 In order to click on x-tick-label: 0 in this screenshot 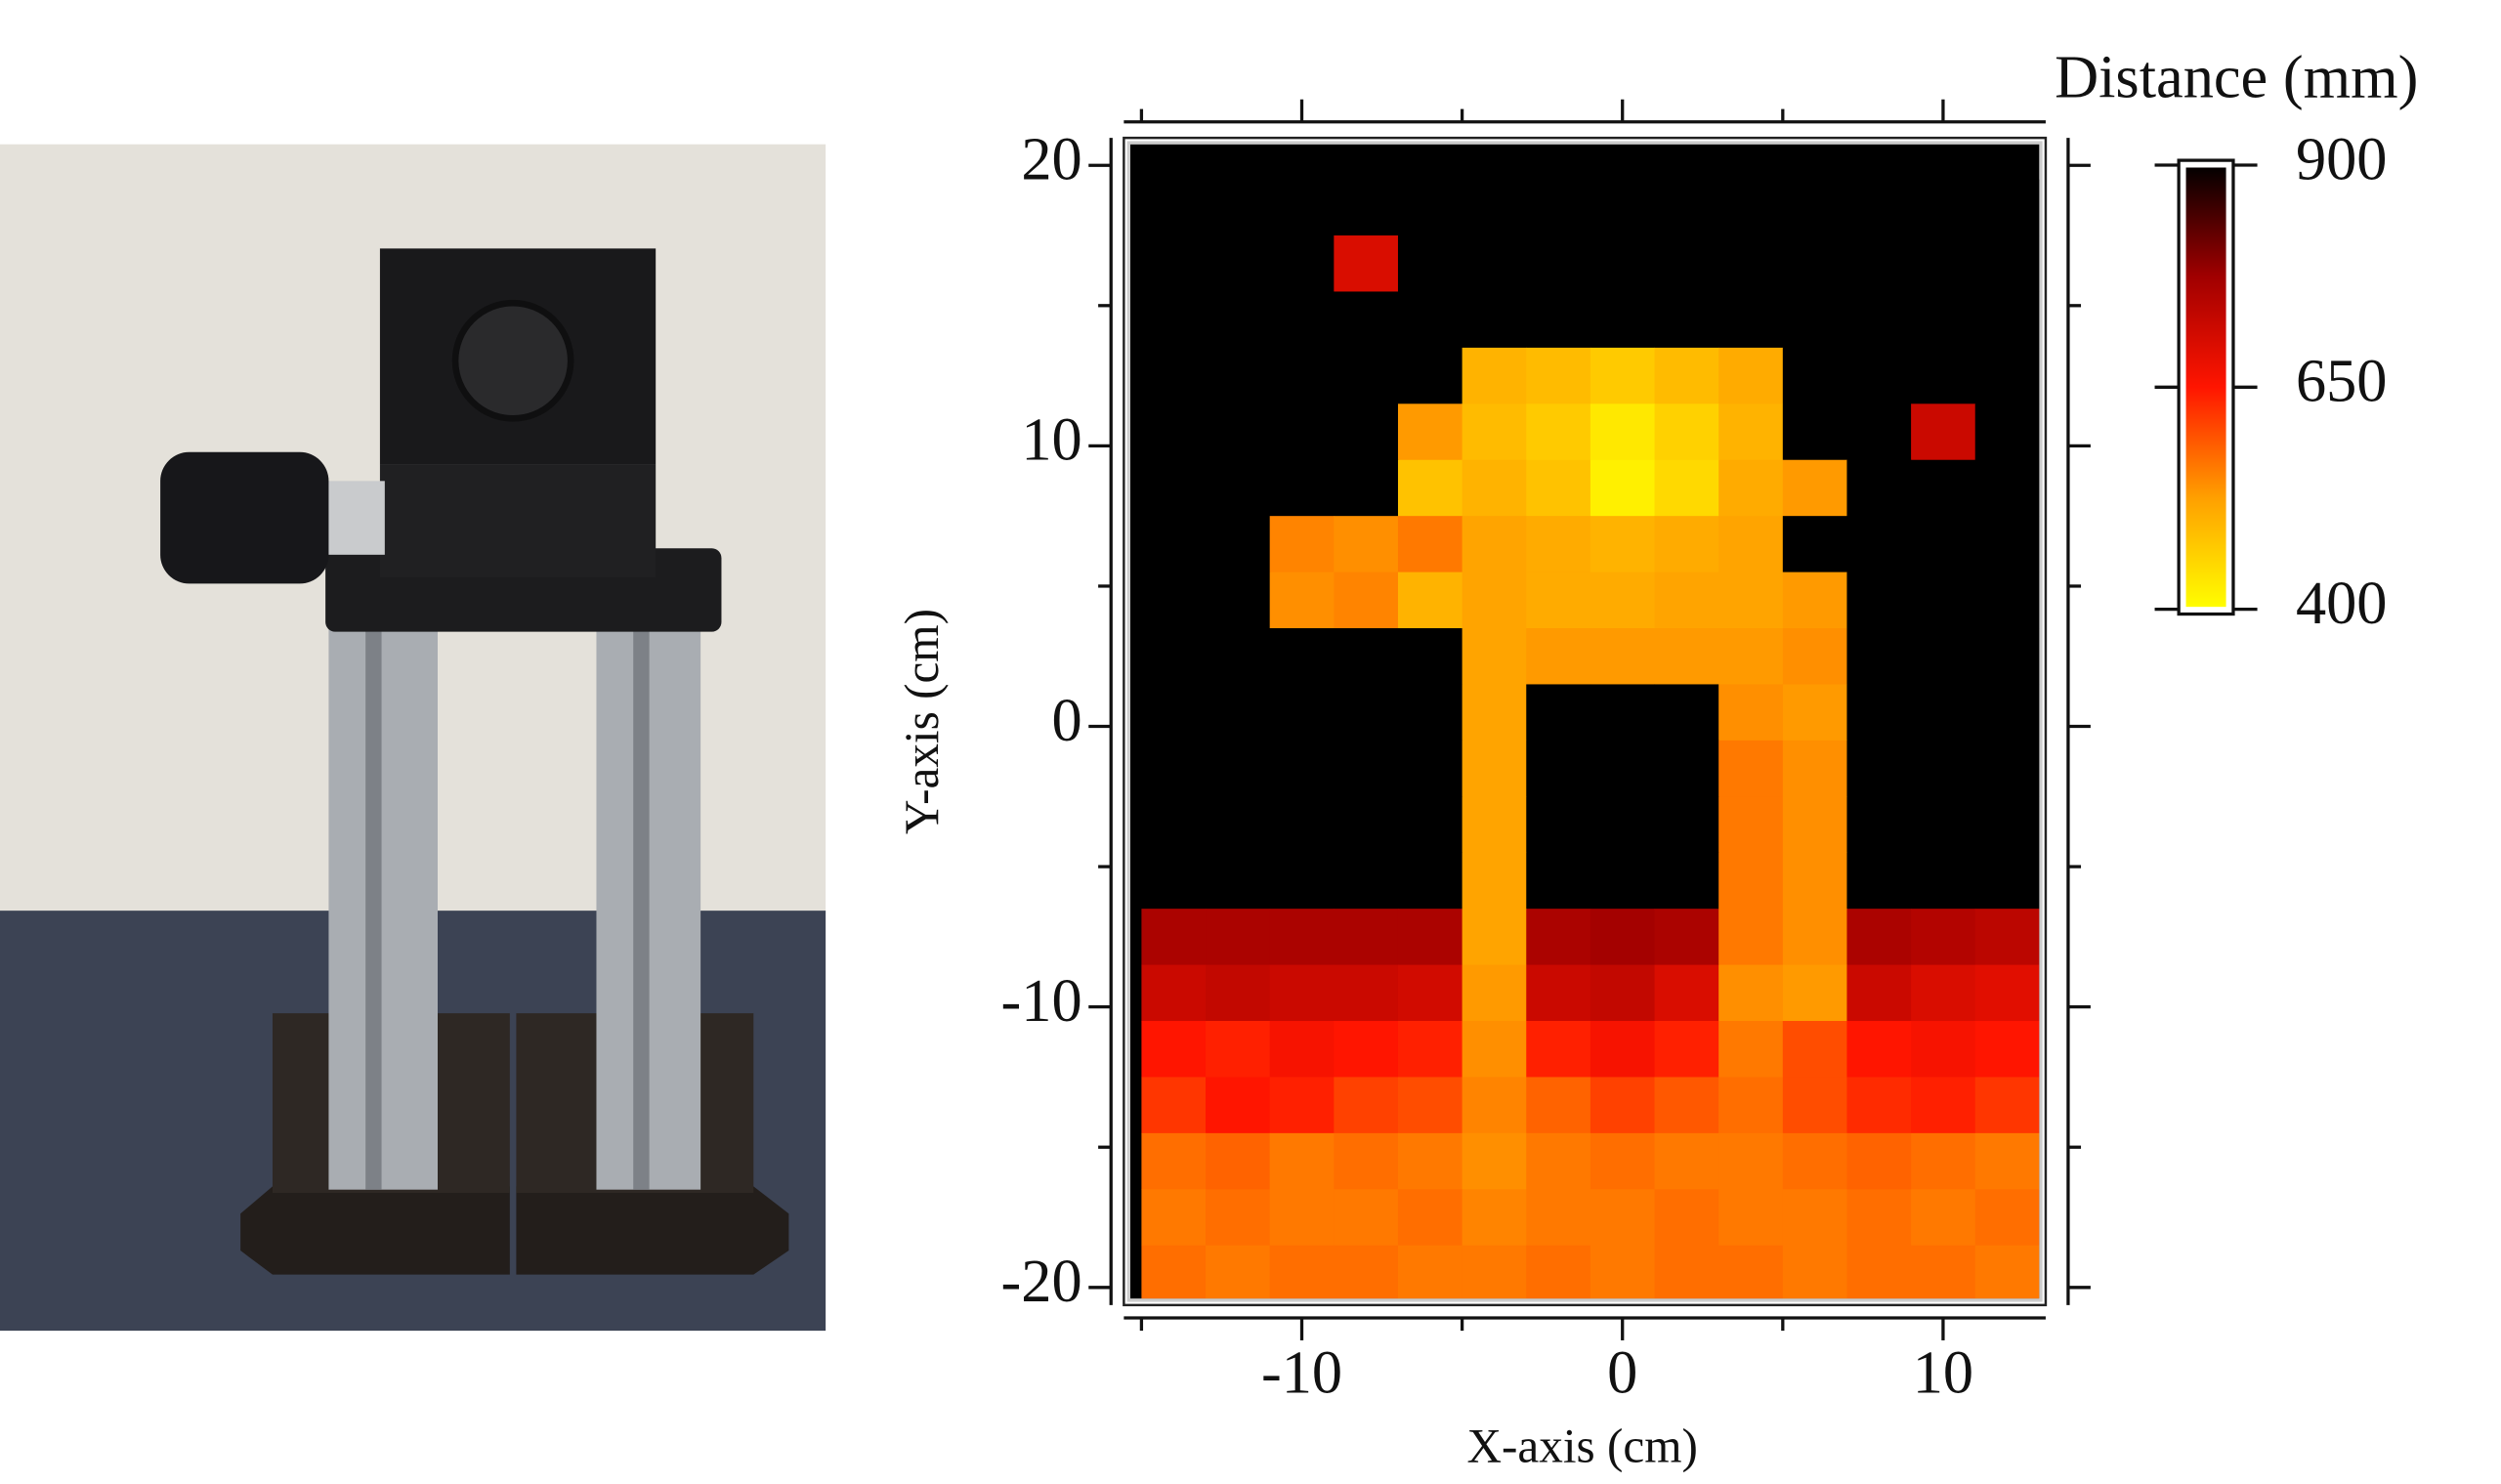, I will do `click(1622, 1373)`.